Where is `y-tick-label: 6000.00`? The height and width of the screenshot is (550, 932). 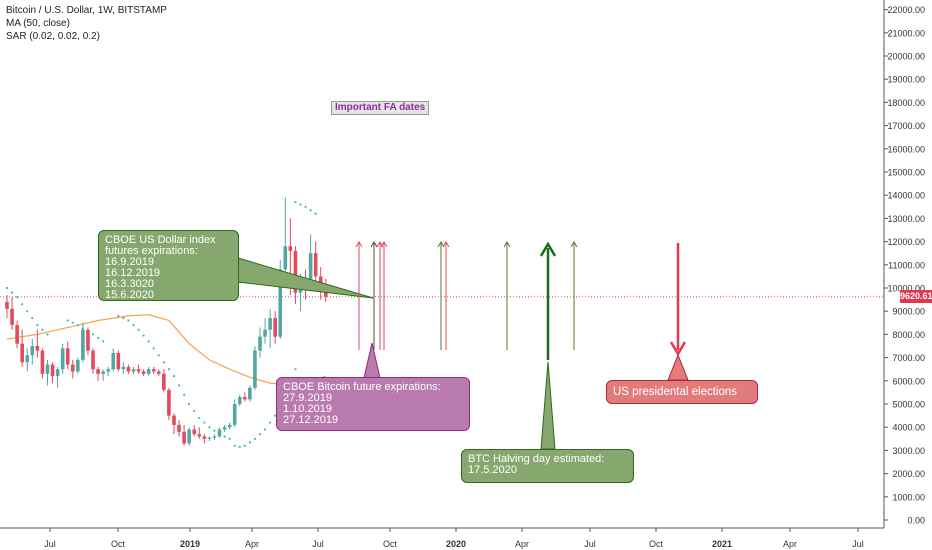 y-tick-label: 6000.00 is located at coordinates (908, 381).